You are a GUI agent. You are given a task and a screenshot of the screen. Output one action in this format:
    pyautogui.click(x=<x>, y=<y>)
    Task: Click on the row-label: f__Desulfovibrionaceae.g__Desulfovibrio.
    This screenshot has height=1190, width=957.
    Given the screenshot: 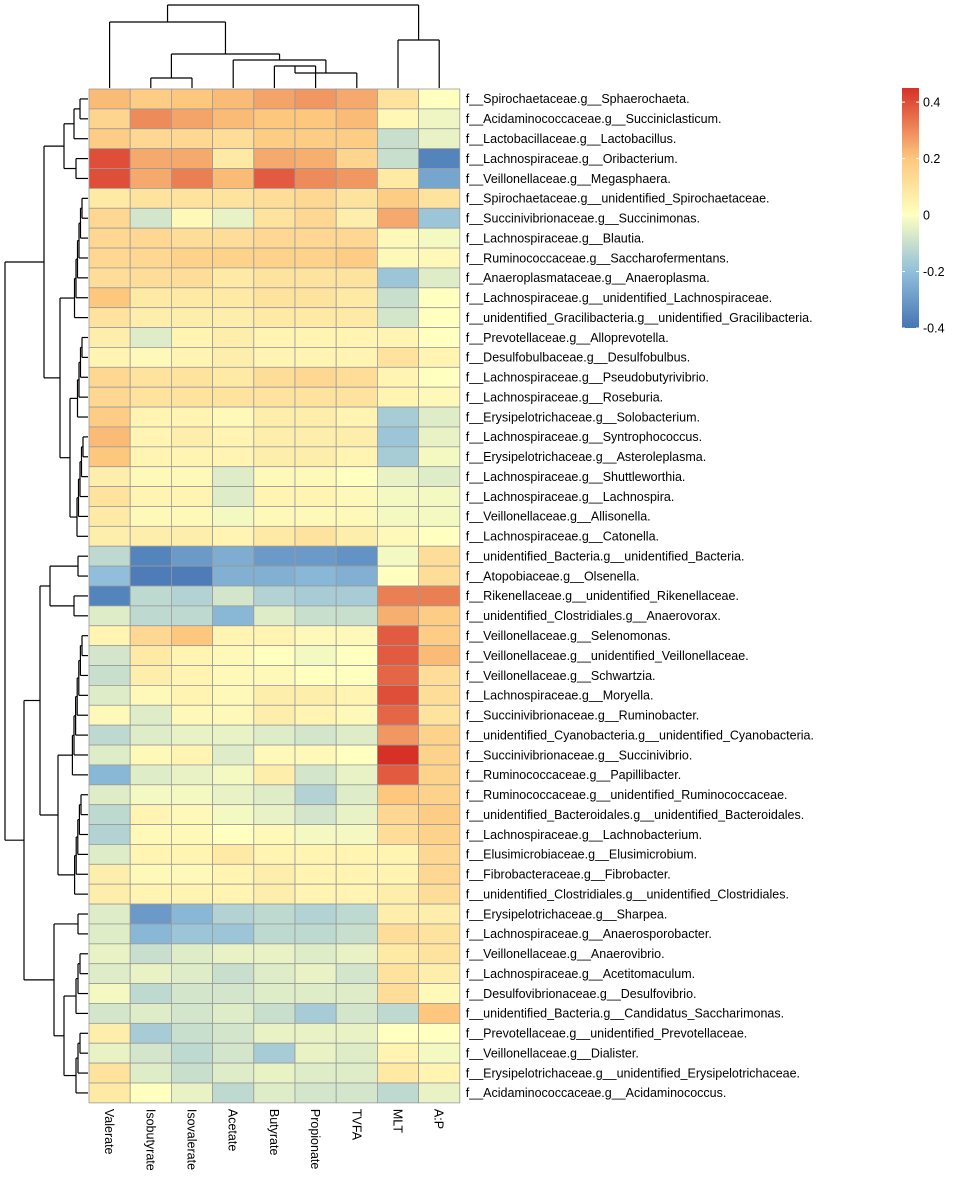 What is the action you would take?
    pyautogui.click(x=581, y=994)
    